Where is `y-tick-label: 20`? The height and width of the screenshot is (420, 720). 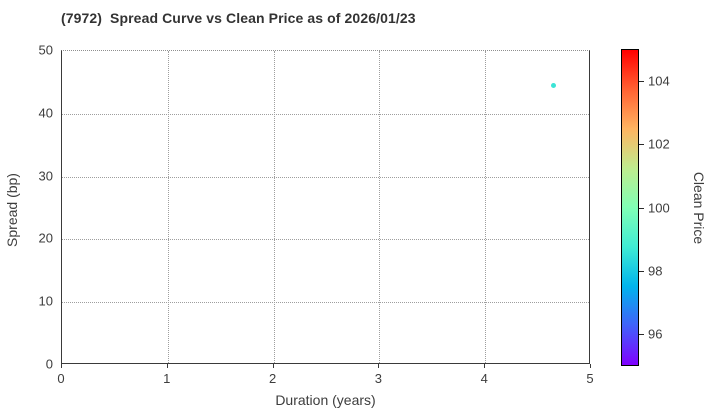 y-tick-label: 20 is located at coordinates (45, 238).